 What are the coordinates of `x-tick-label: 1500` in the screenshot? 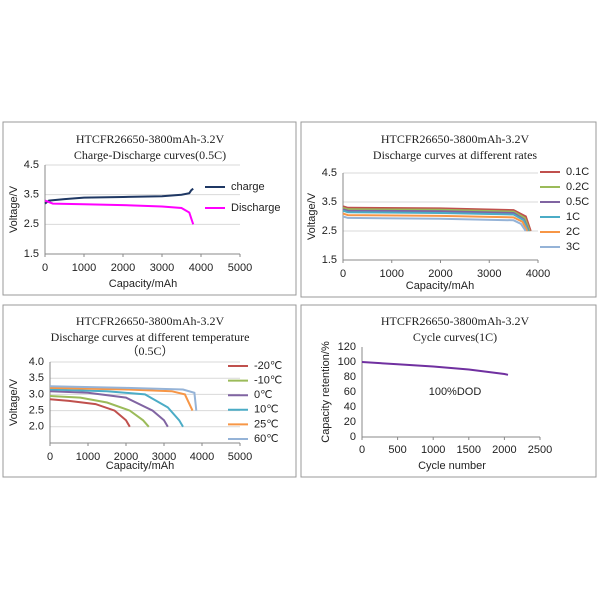 It's located at (469, 450).